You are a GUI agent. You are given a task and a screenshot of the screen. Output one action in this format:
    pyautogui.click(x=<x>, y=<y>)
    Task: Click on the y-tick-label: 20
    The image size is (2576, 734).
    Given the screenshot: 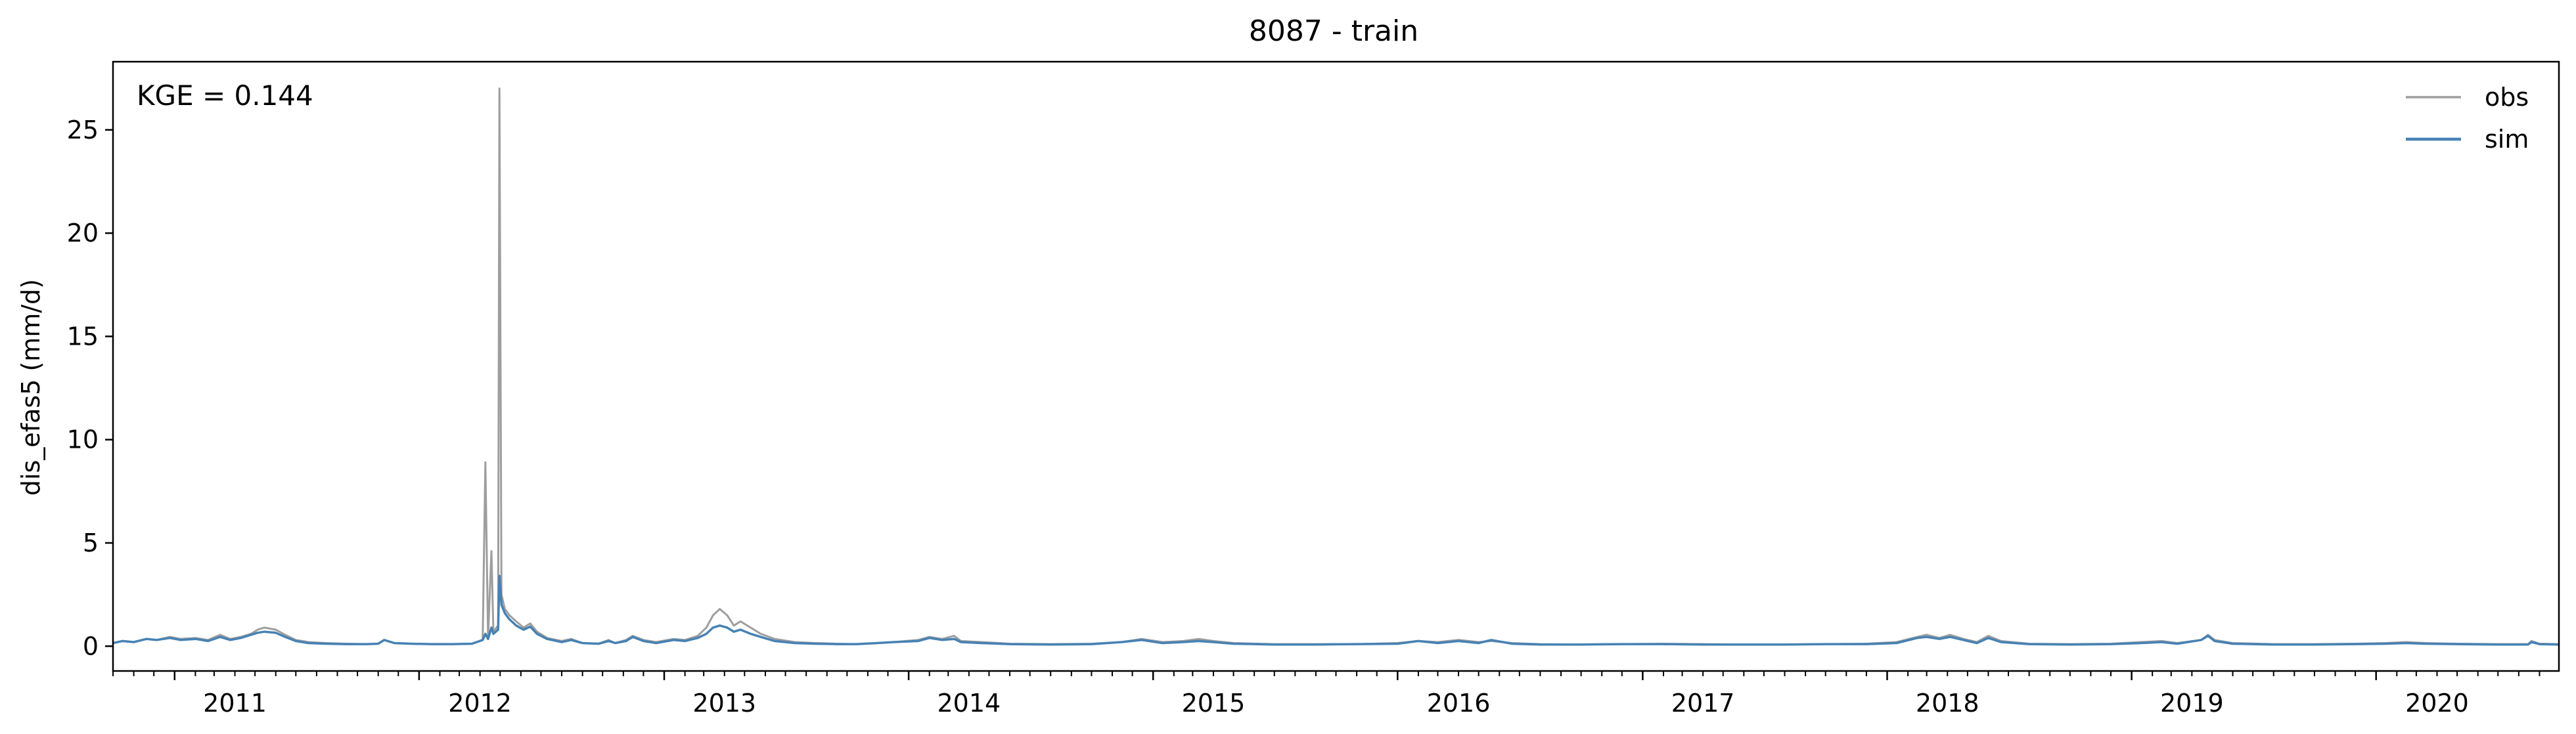 What is the action you would take?
    pyautogui.click(x=83, y=233)
    